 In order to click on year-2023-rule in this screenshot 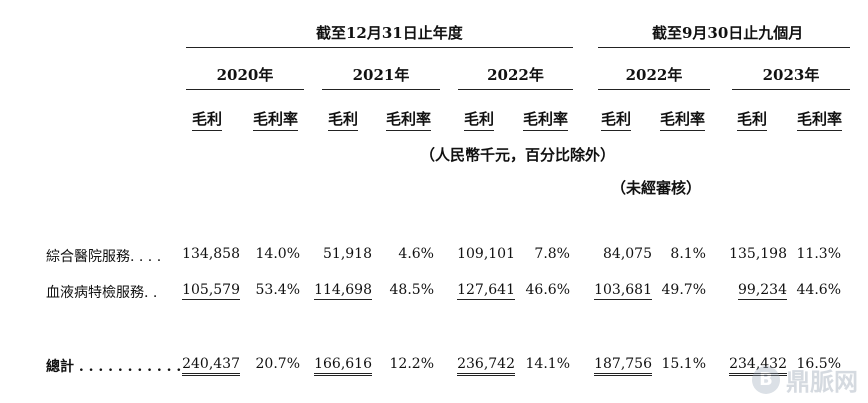, I will do `click(791, 89)`.